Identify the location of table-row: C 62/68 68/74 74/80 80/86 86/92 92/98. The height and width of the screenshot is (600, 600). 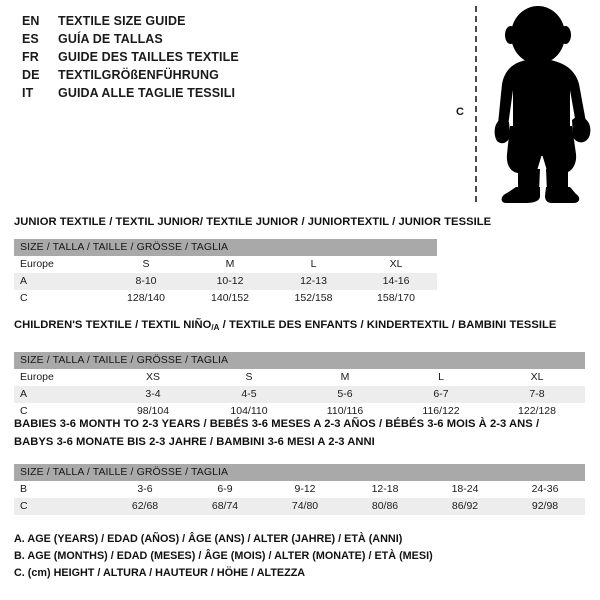
(299, 506).